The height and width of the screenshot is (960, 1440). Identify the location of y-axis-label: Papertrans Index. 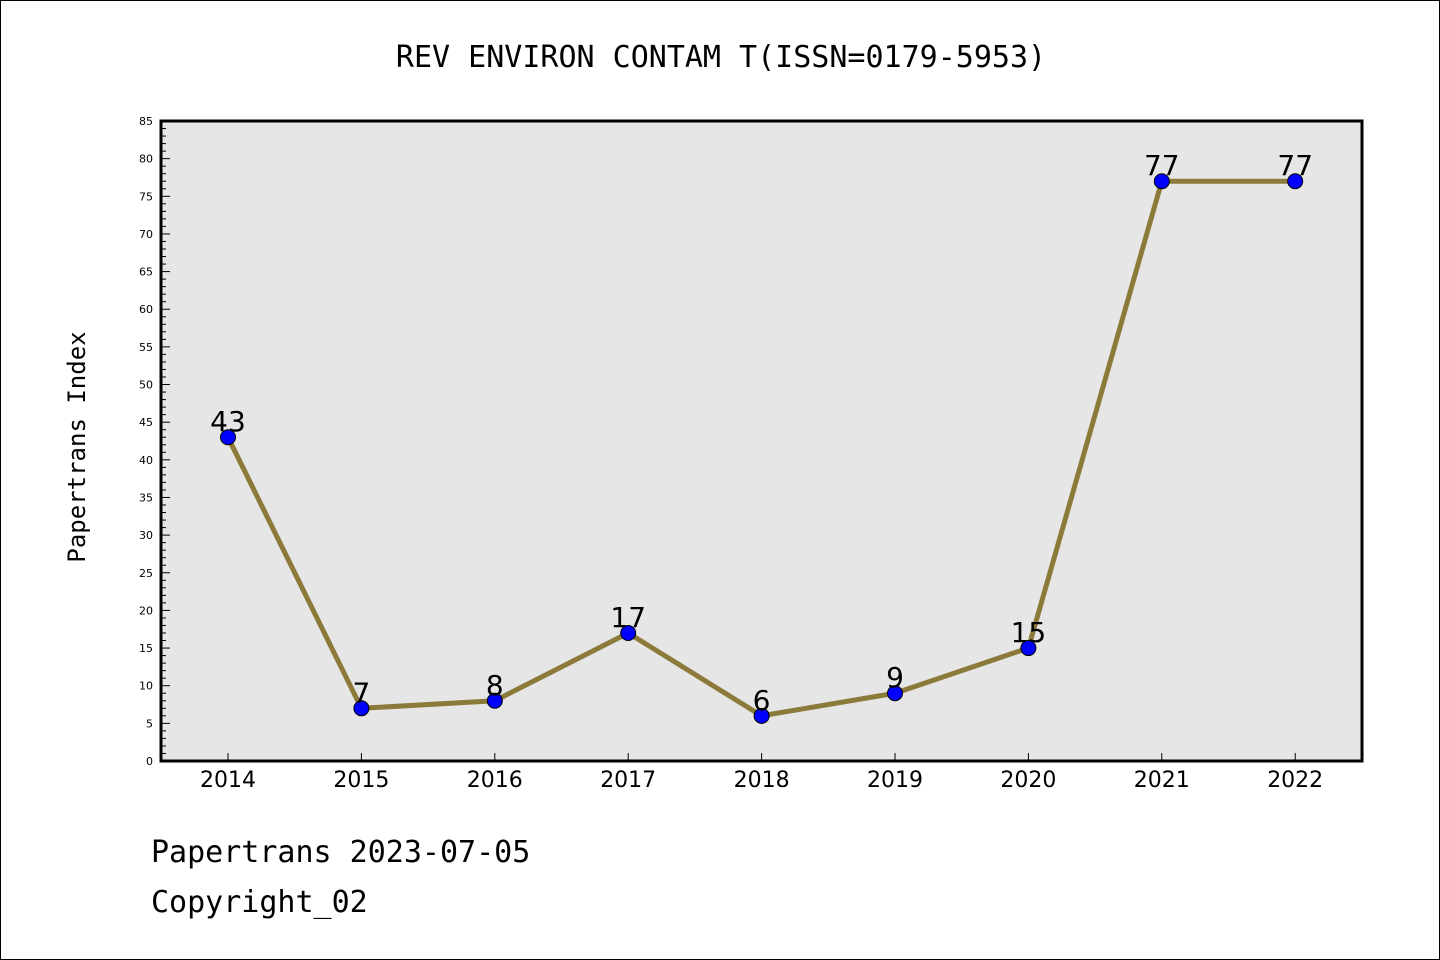
(77, 446).